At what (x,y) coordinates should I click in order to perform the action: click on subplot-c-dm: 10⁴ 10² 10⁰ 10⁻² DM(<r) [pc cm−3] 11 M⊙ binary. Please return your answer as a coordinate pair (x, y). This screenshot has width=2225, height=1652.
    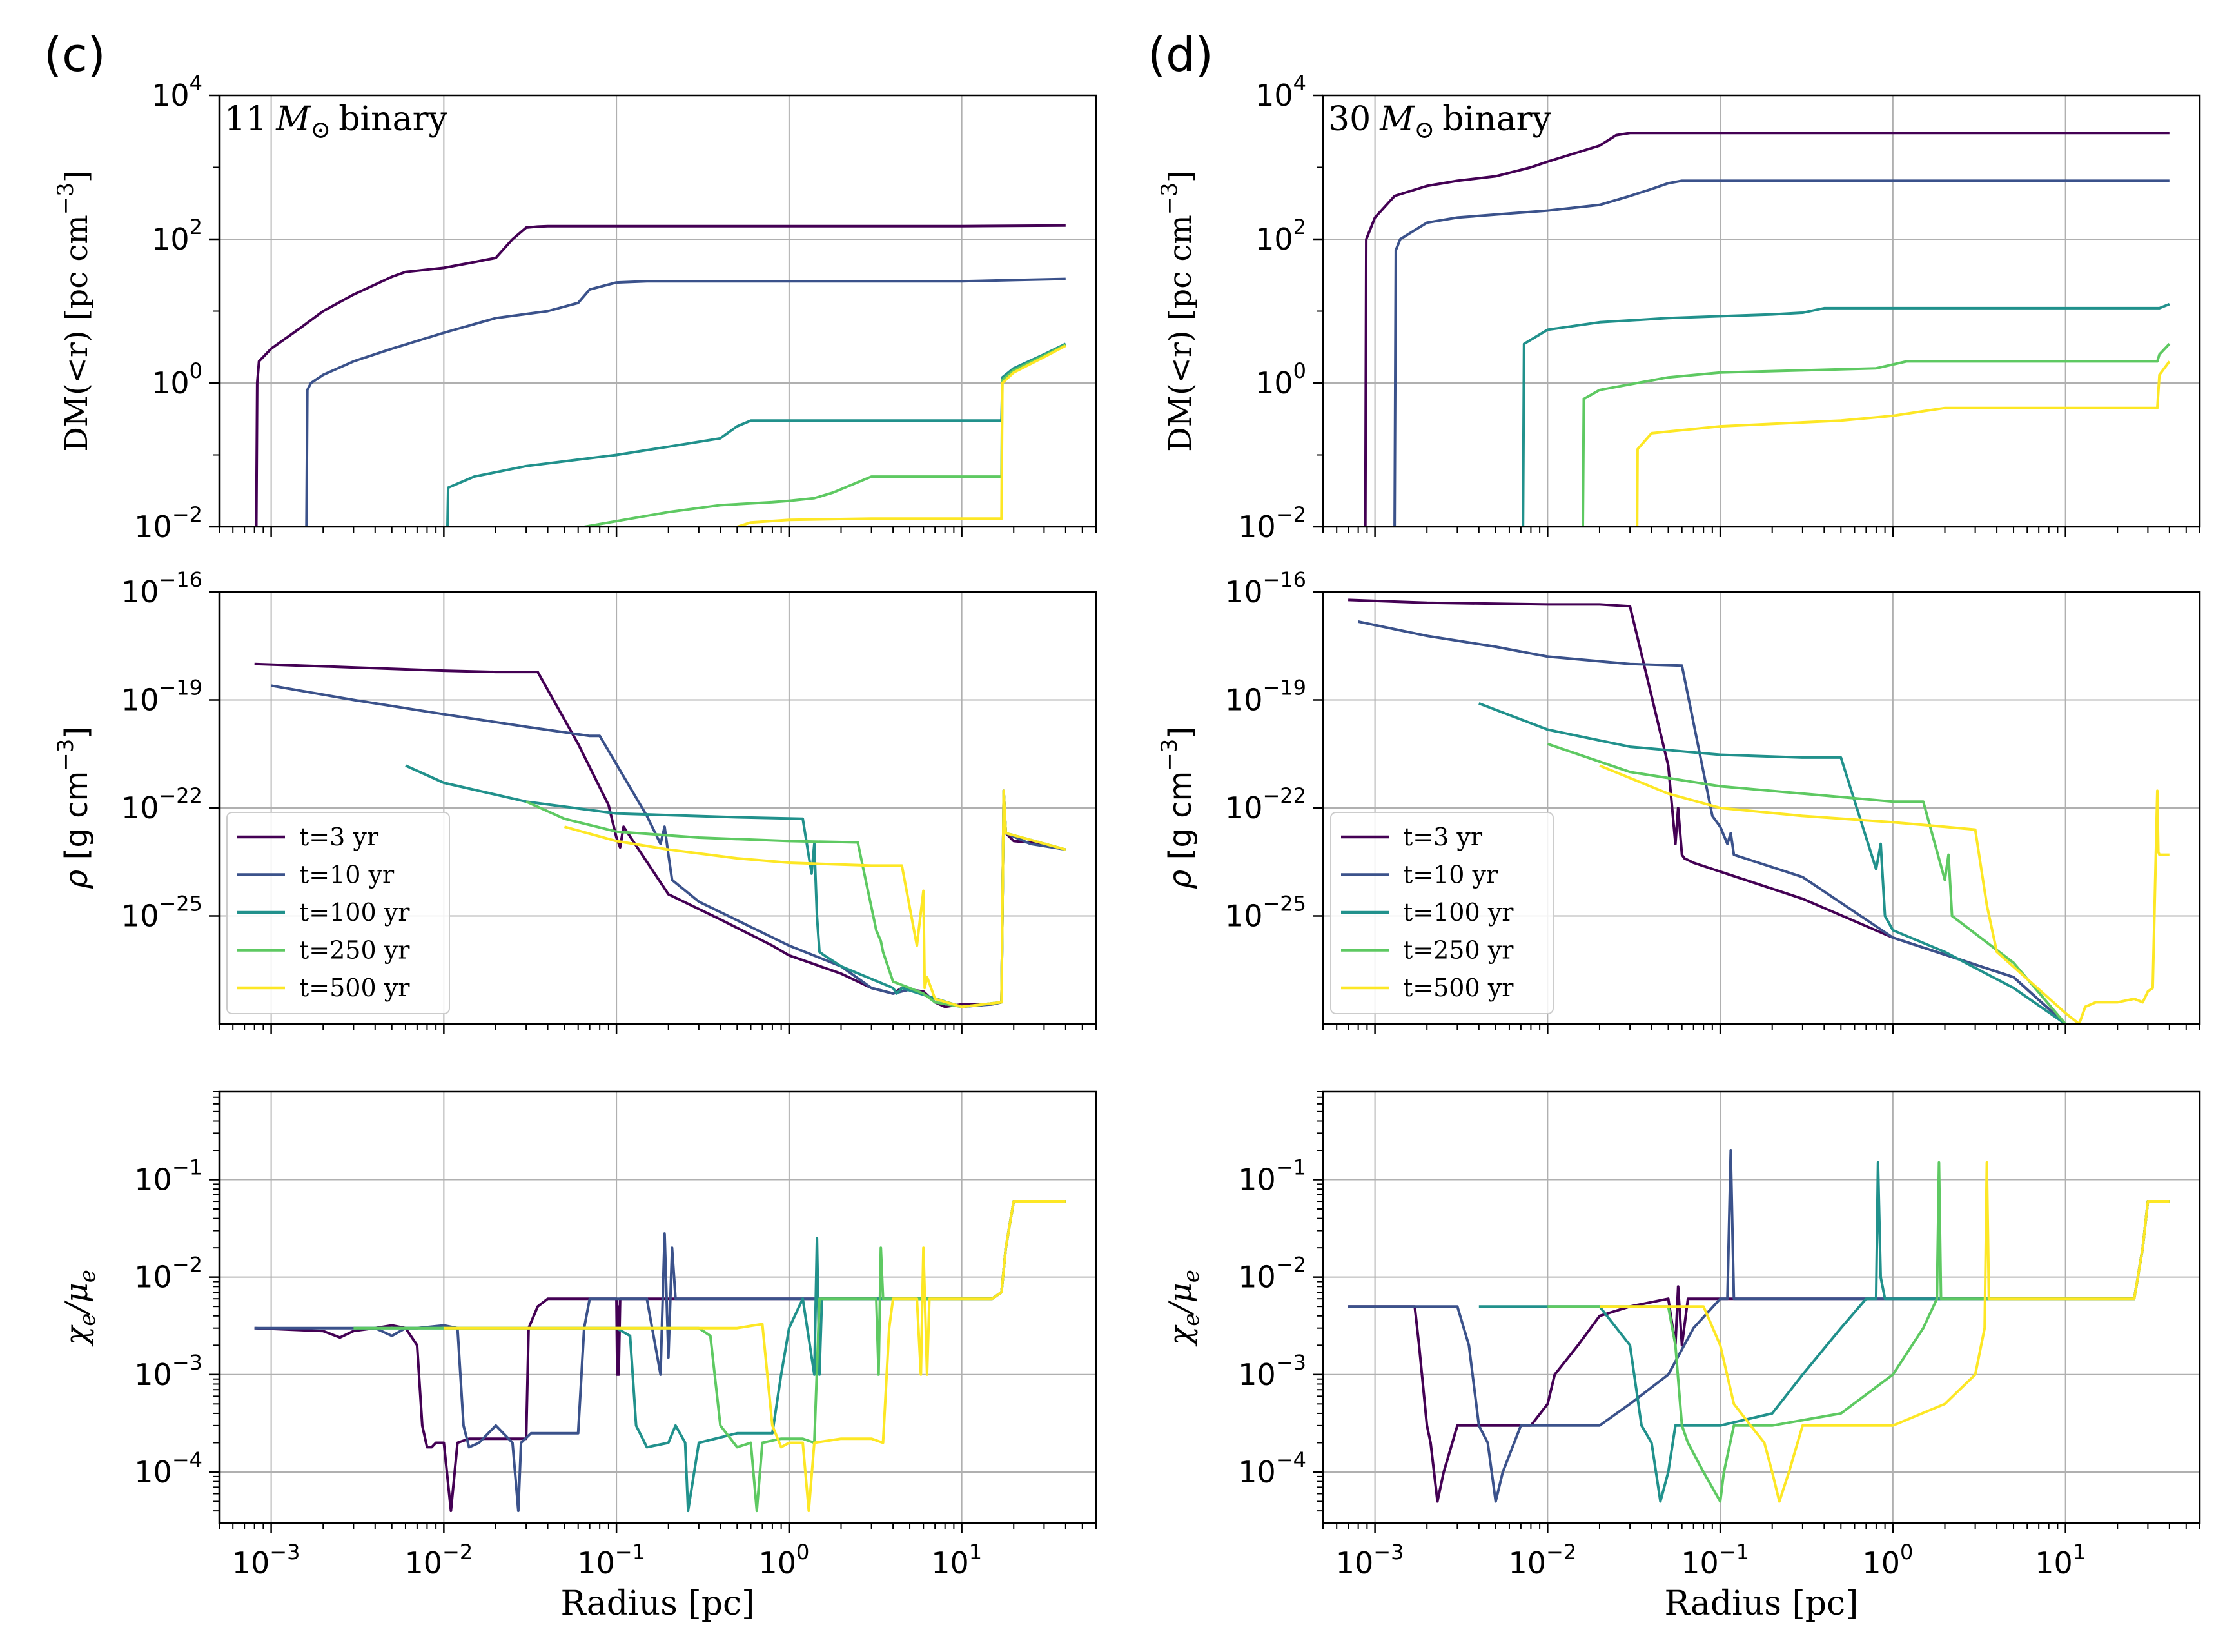
    Looking at the image, I should click on (575, 307).